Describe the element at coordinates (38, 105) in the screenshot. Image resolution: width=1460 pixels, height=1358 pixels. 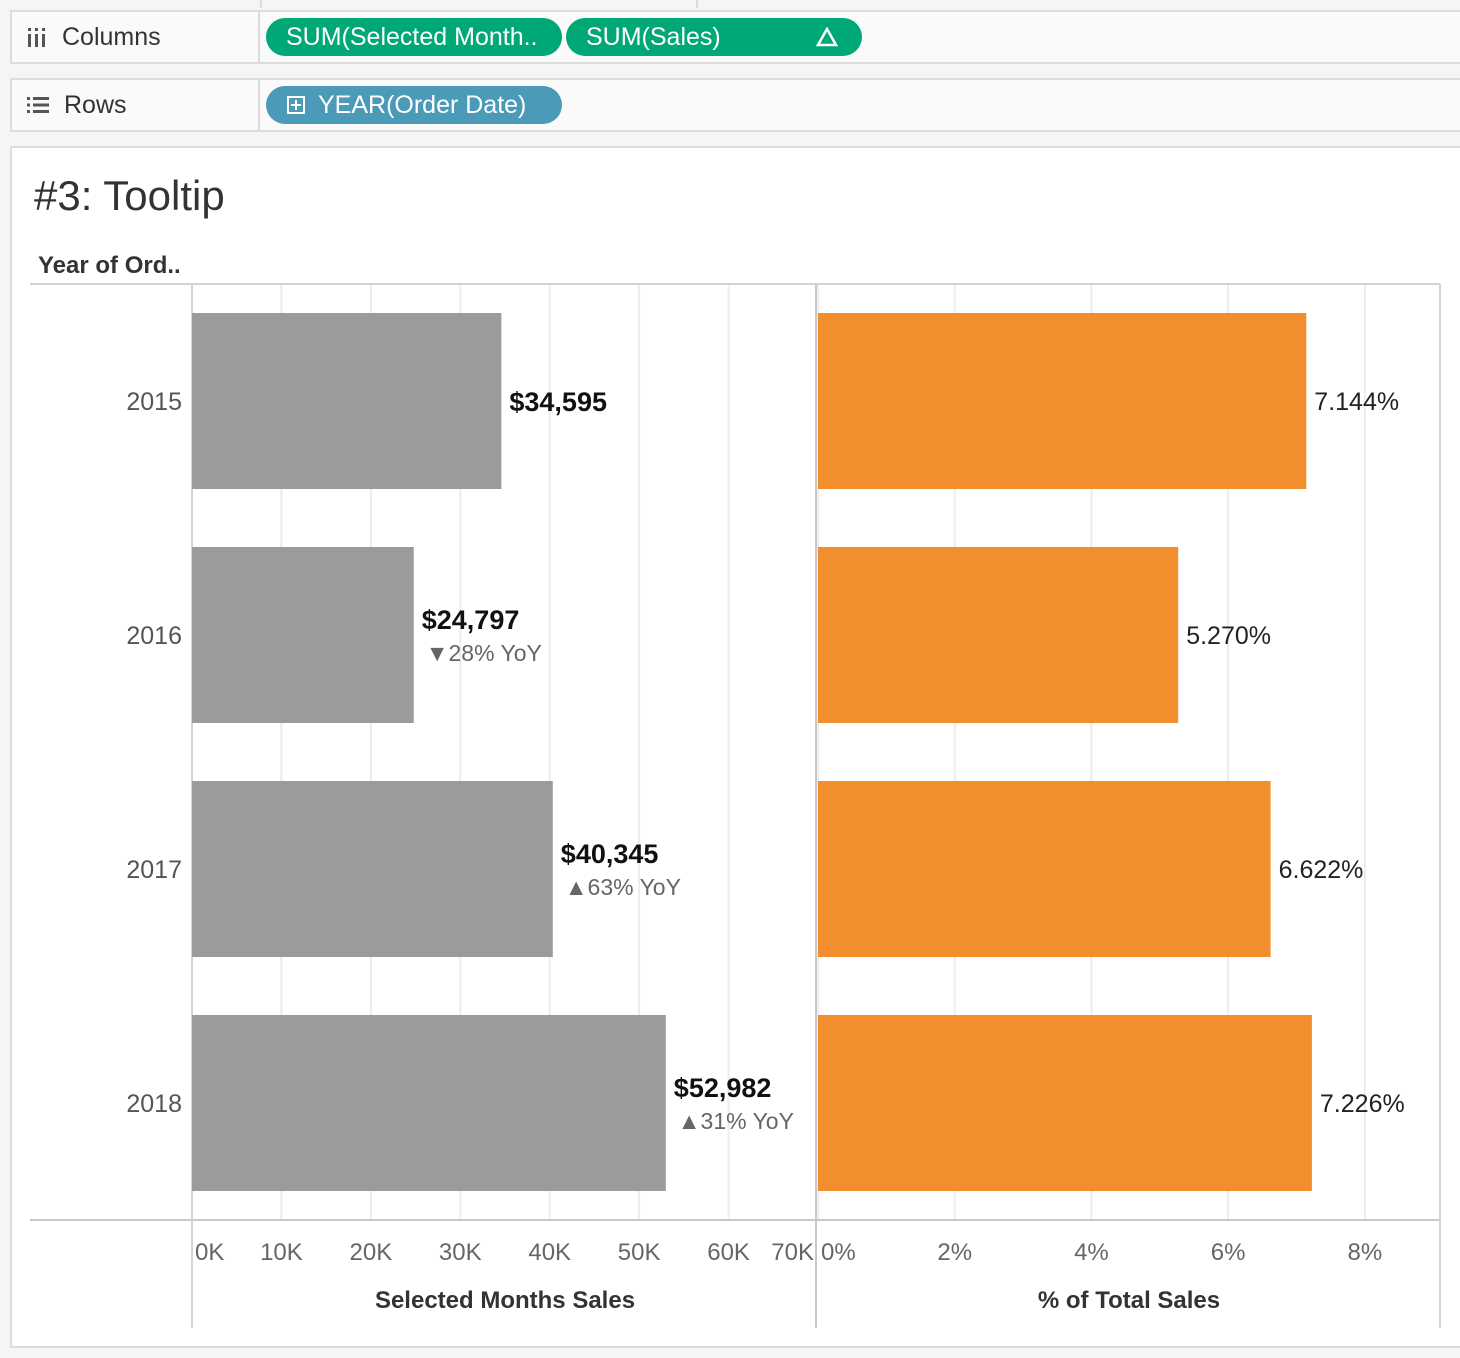
I see `rows-icon` at that location.